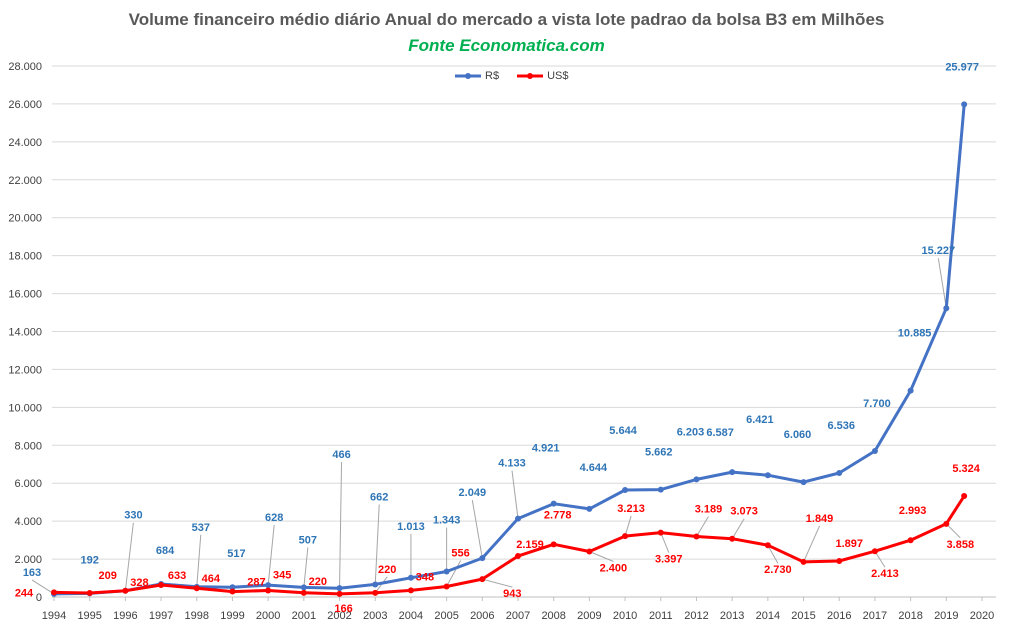 This screenshot has width=1013, height=631. I want to click on data-label-usd: 2.993, so click(913, 511).